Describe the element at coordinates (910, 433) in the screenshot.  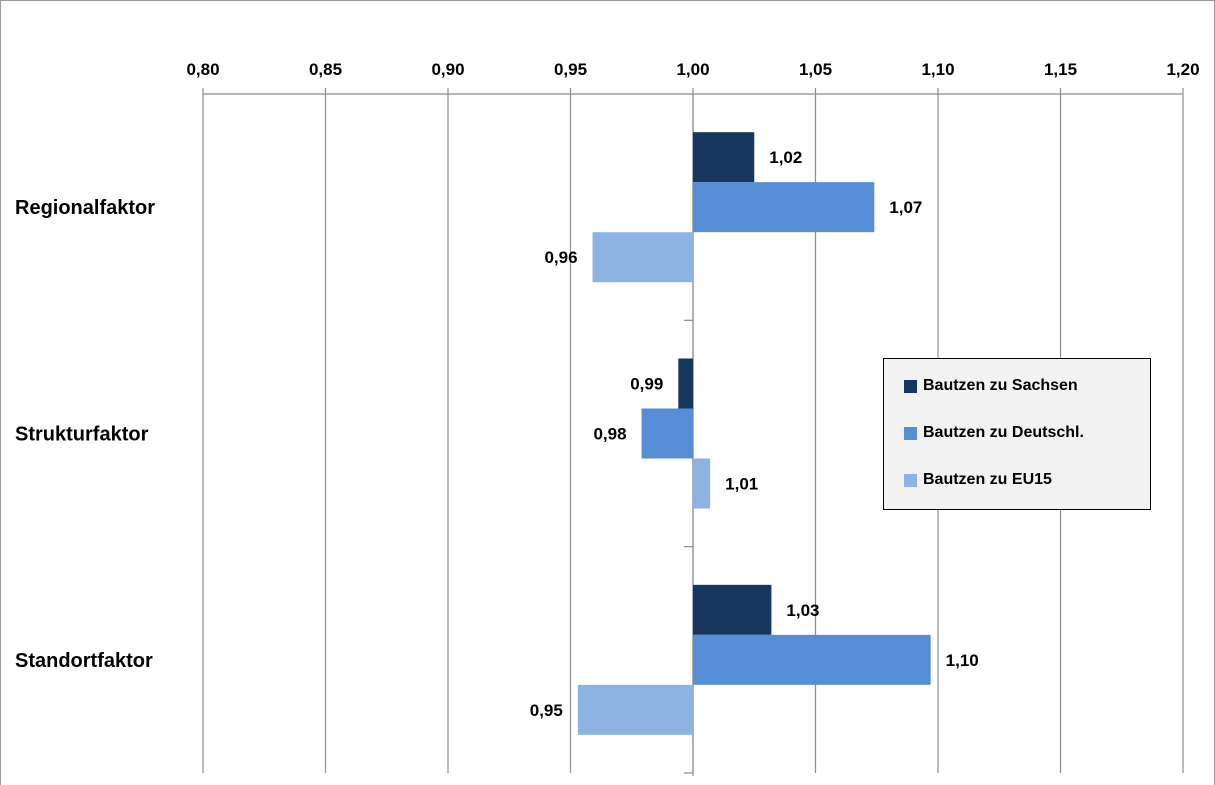
I see `legend-swatch-deutschland` at that location.